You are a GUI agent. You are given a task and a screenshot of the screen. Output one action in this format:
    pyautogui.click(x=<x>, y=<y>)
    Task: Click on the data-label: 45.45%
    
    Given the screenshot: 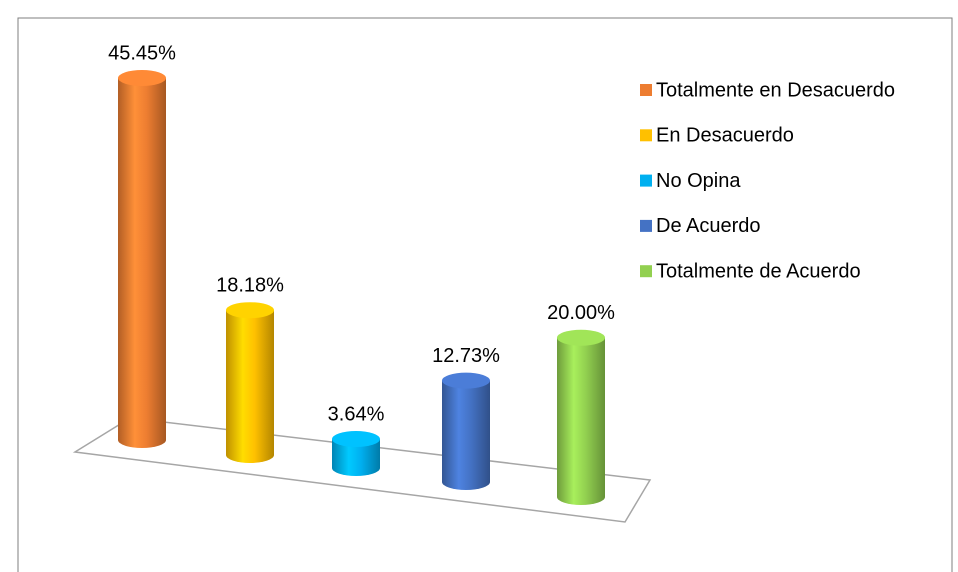 What is the action you would take?
    pyautogui.click(x=142, y=53)
    